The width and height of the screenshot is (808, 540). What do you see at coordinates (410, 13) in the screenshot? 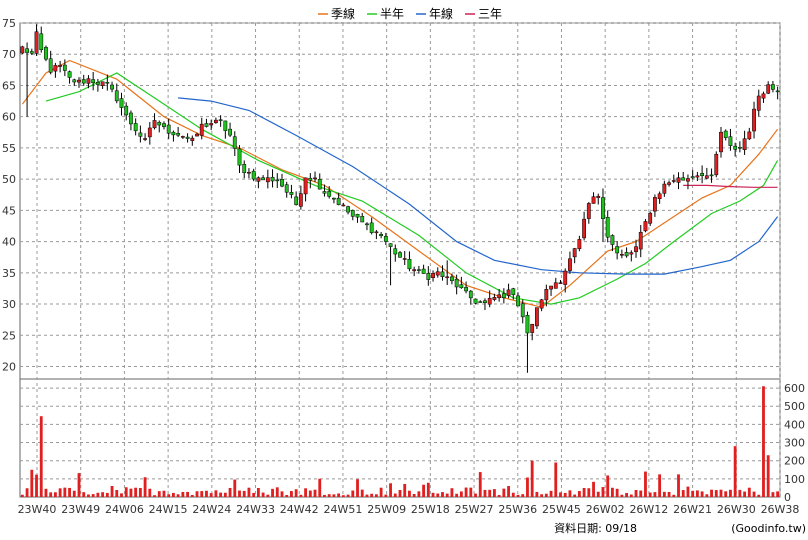
I see `legend: 季線 半年 年線 三年` at bounding box center [410, 13].